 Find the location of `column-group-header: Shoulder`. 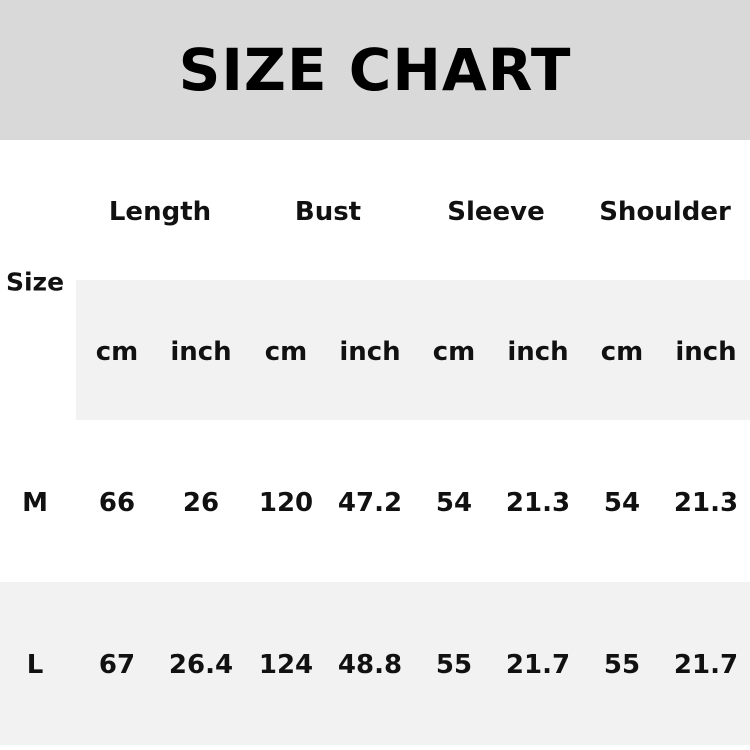

column-group-header: Shoulder is located at coordinates (665, 212).